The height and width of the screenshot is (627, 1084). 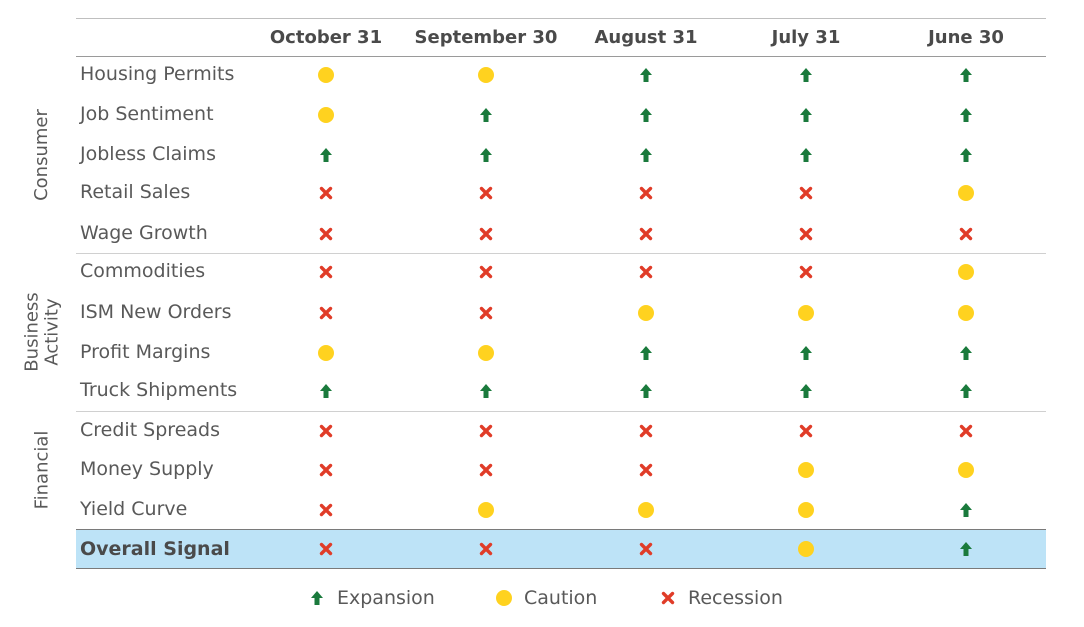 I want to click on row-label: Credit Spreads, so click(x=150, y=430).